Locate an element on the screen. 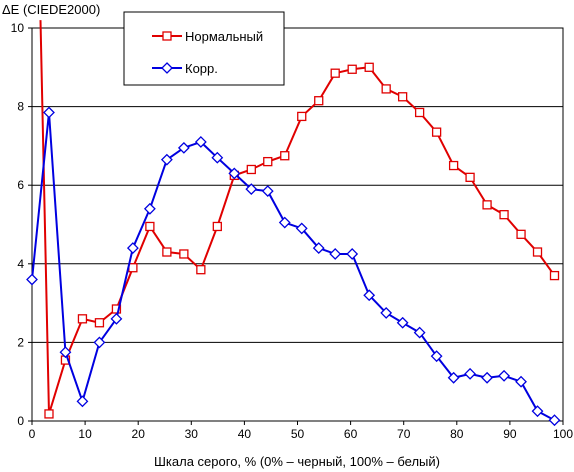 The image size is (574, 472). y-tick-label: 10 is located at coordinates (18, 28).